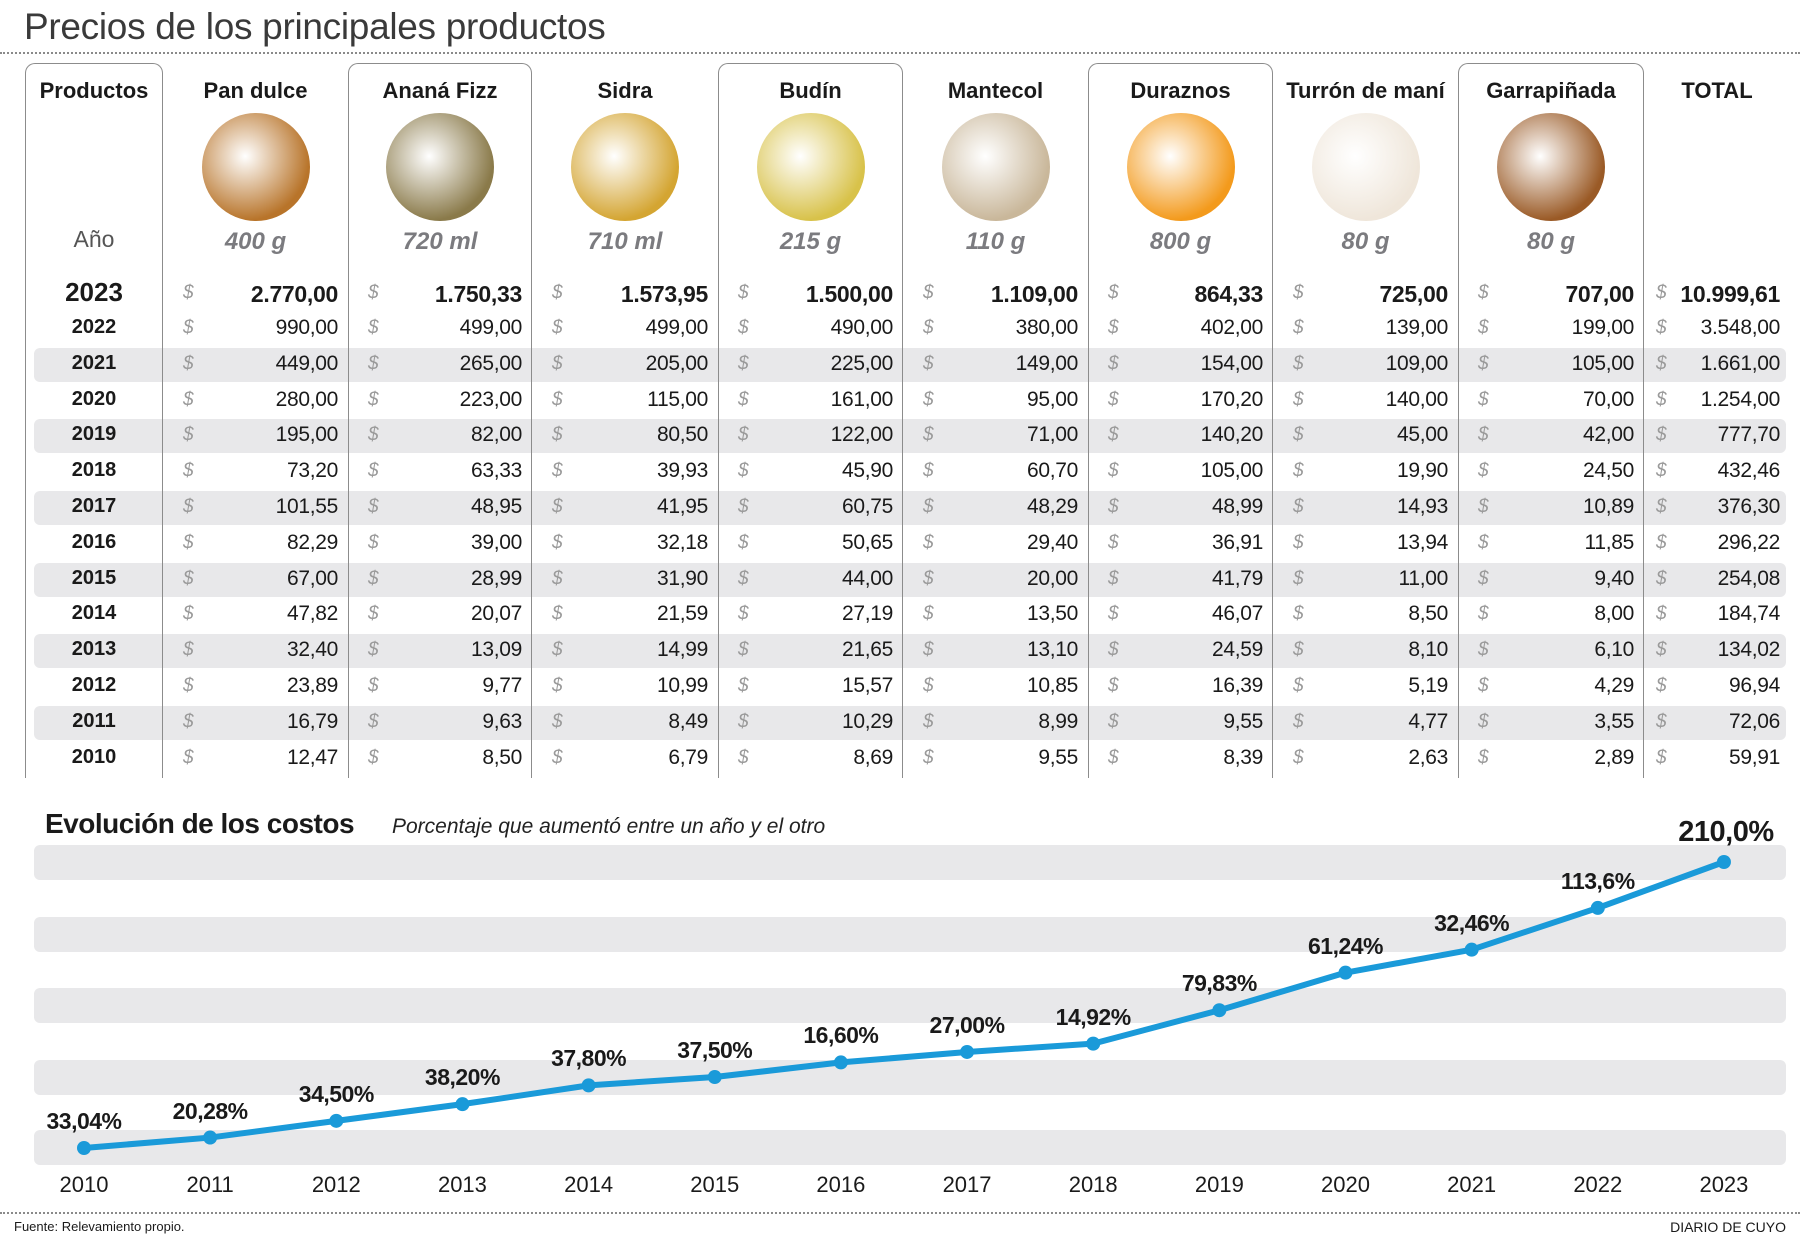 This screenshot has width=1800, height=1240. Describe the element at coordinates (307, 435) in the screenshot. I see `price-value: 195,00` at that location.